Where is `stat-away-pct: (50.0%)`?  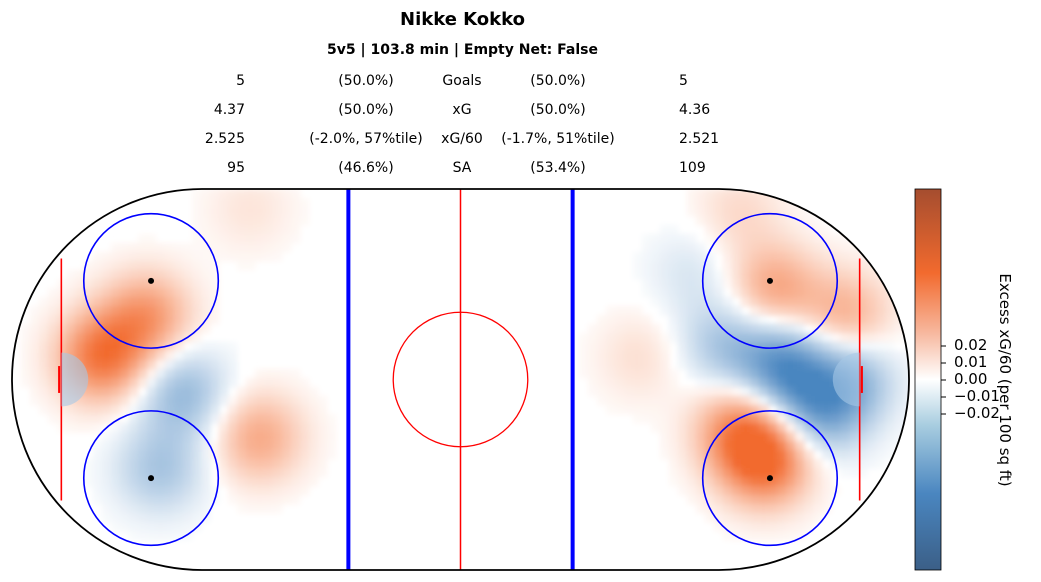
stat-away-pct: (50.0%) is located at coordinates (558, 110).